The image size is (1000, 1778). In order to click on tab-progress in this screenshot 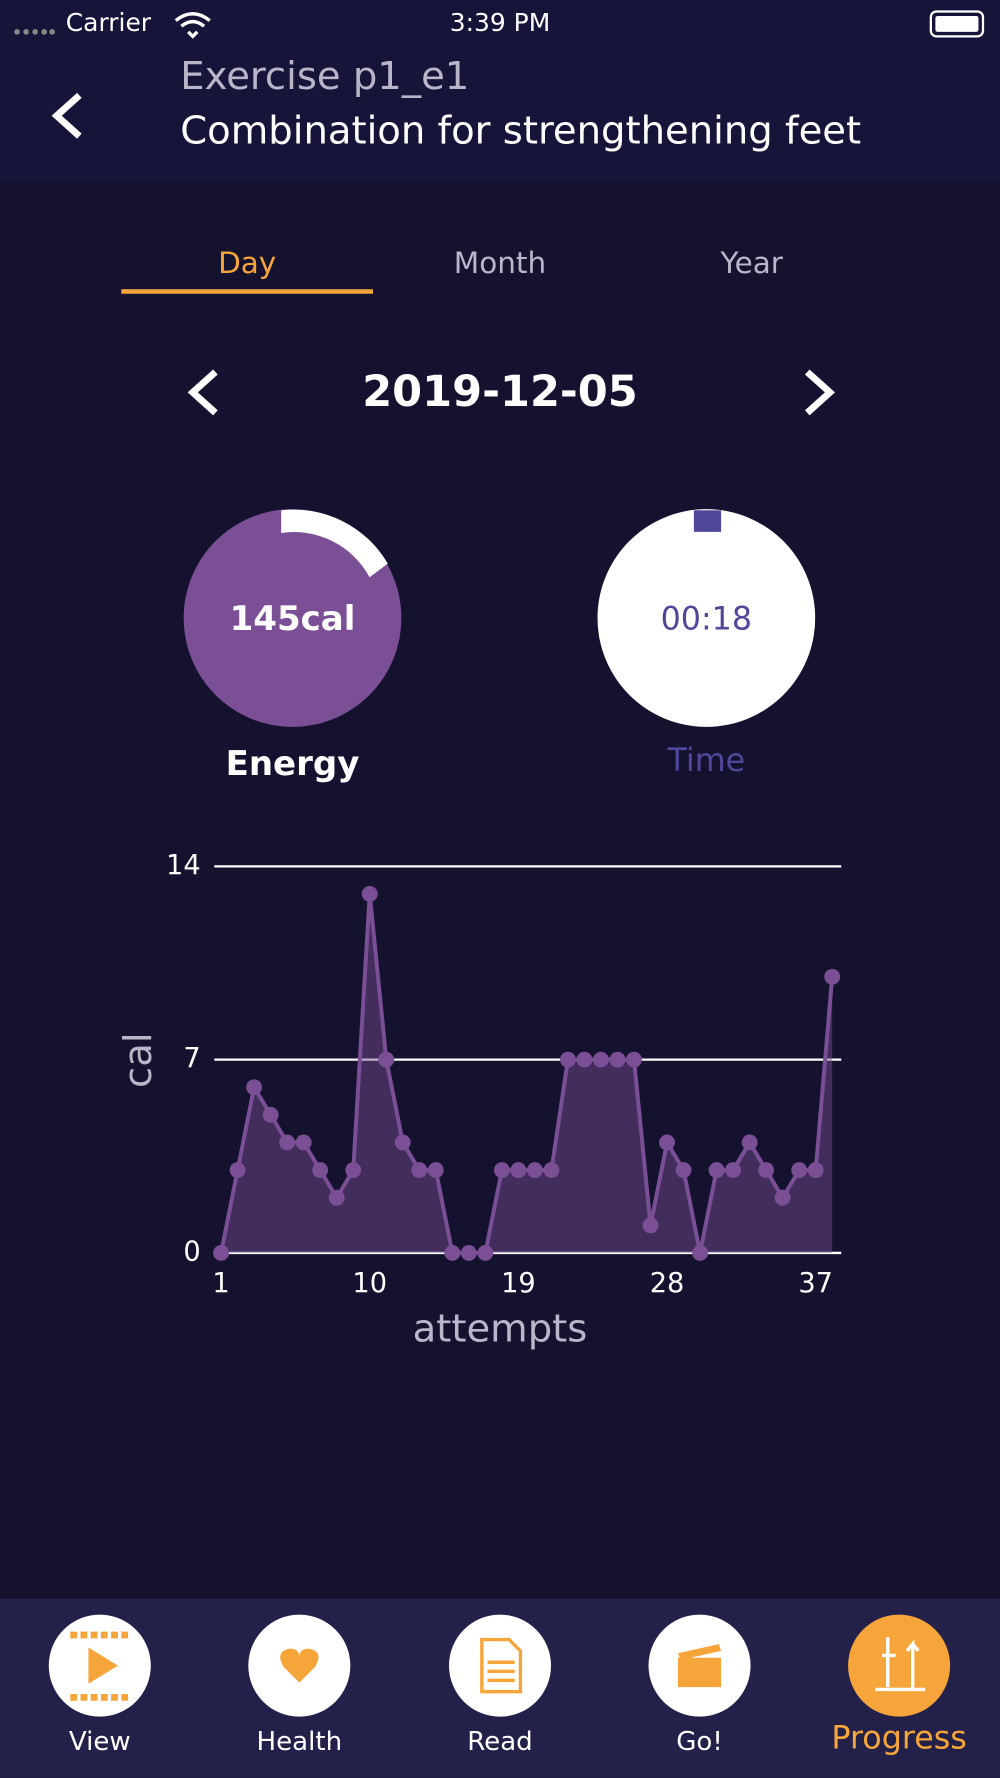, I will do `click(899, 1665)`.